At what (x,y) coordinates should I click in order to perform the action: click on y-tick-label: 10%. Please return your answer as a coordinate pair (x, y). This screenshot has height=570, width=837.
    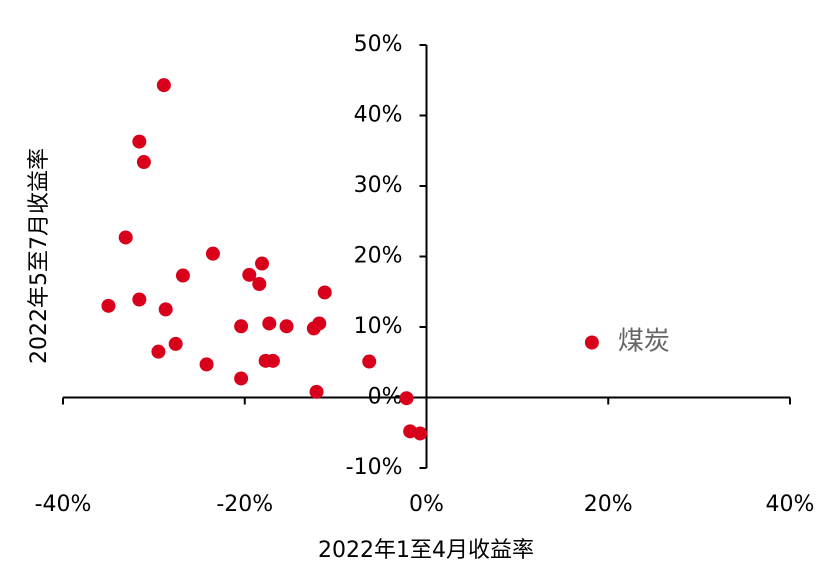
    Looking at the image, I should click on (378, 326).